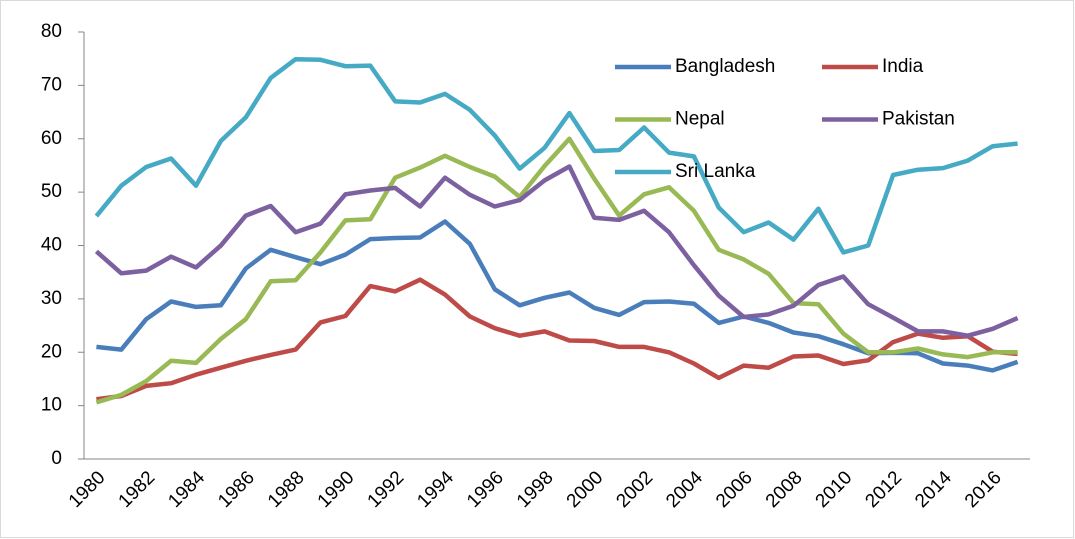  I want to click on legend-label: Sri Lanka, so click(715, 171).